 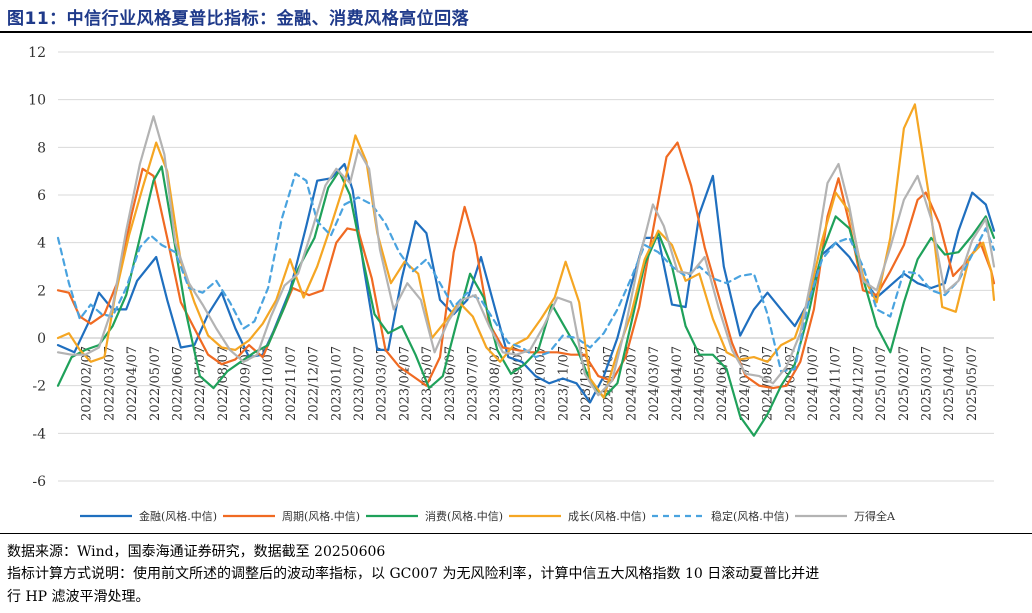 I want to click on x-tick-label: 2024/06/07, so click(x=722, y=383).